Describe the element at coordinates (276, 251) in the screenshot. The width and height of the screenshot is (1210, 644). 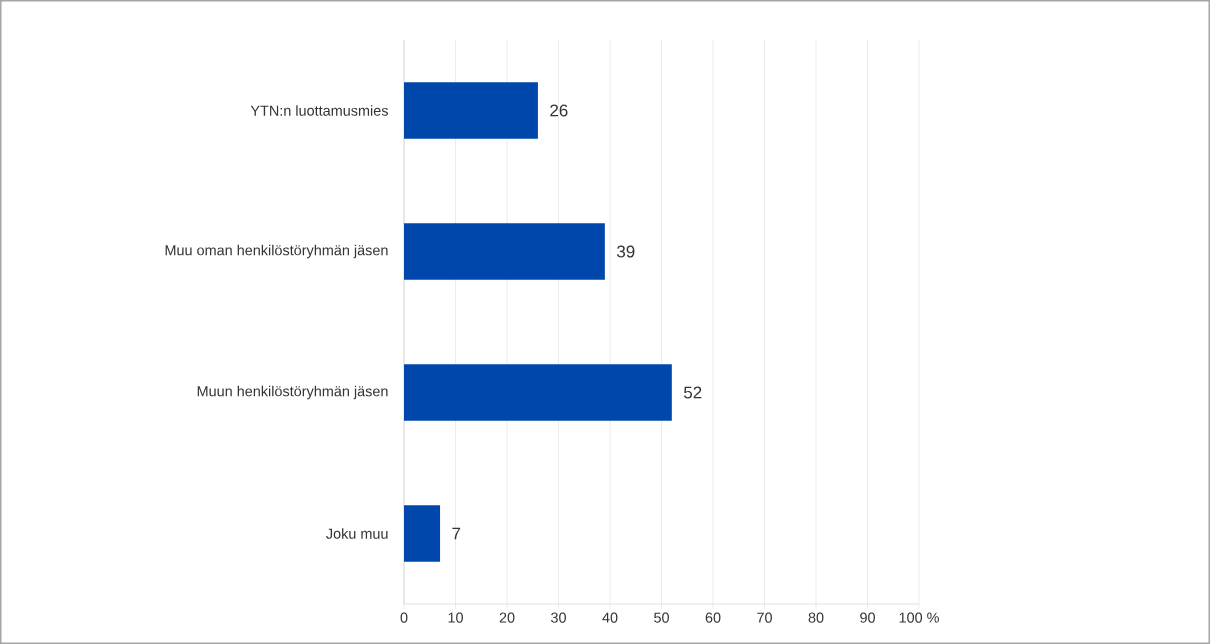
I see `y-tick-label: Muu oman henkilöstöryhmän jäsen` at that location.